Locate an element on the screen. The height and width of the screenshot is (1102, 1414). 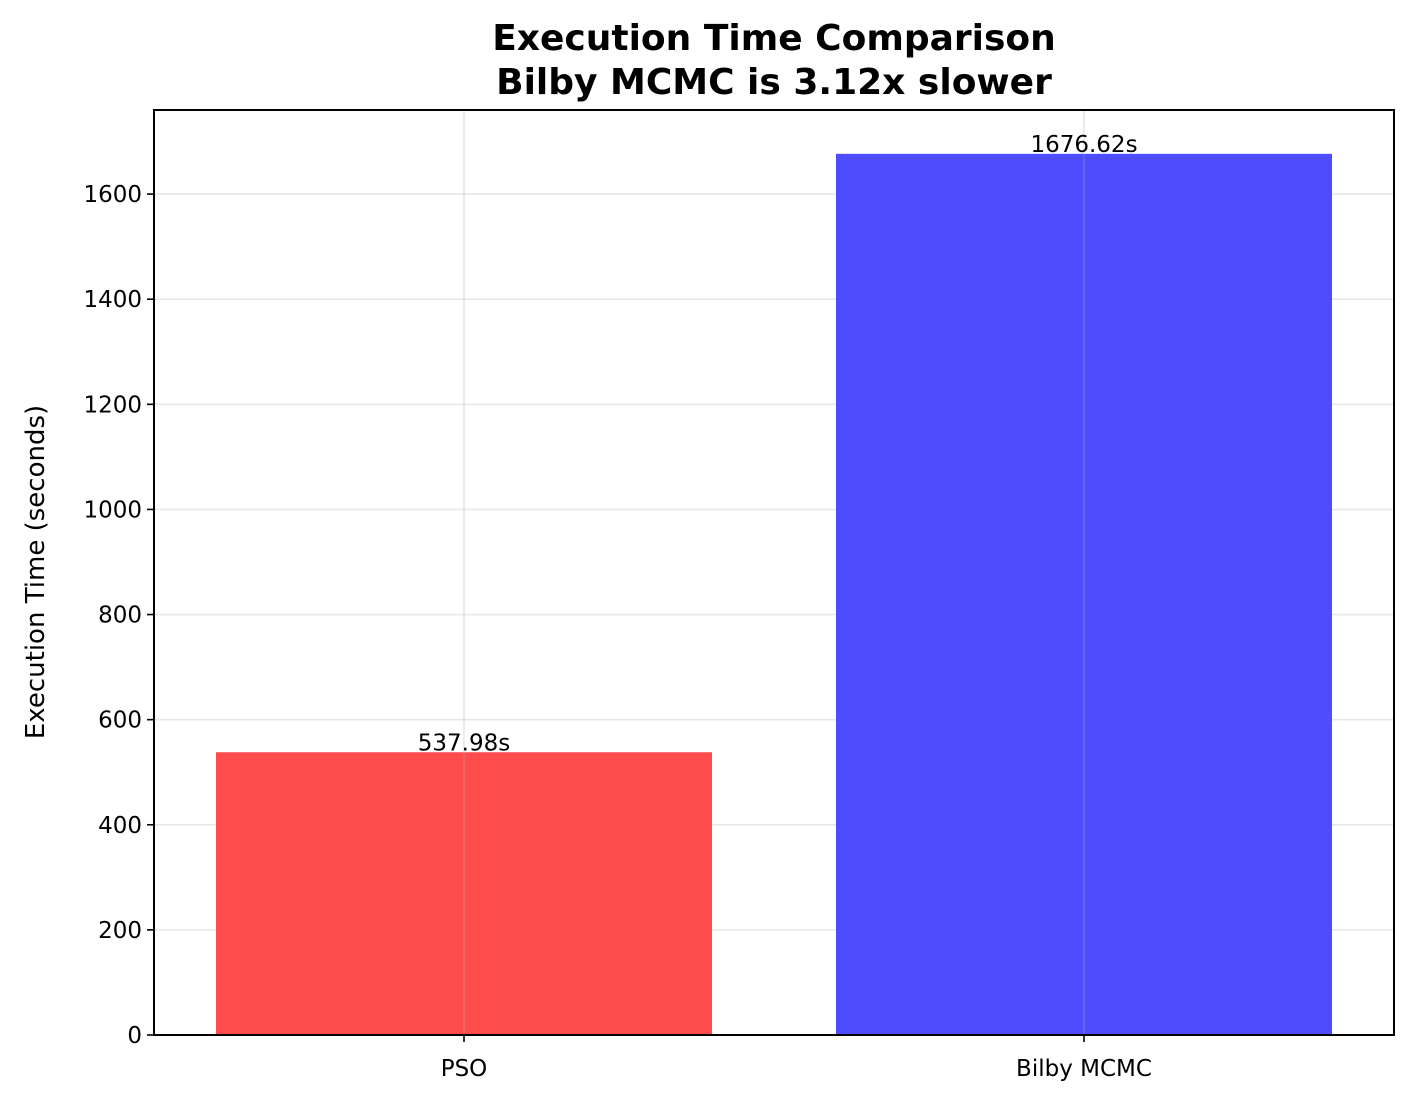
y-tick-label: 600 is located at coordinates (120, 721).